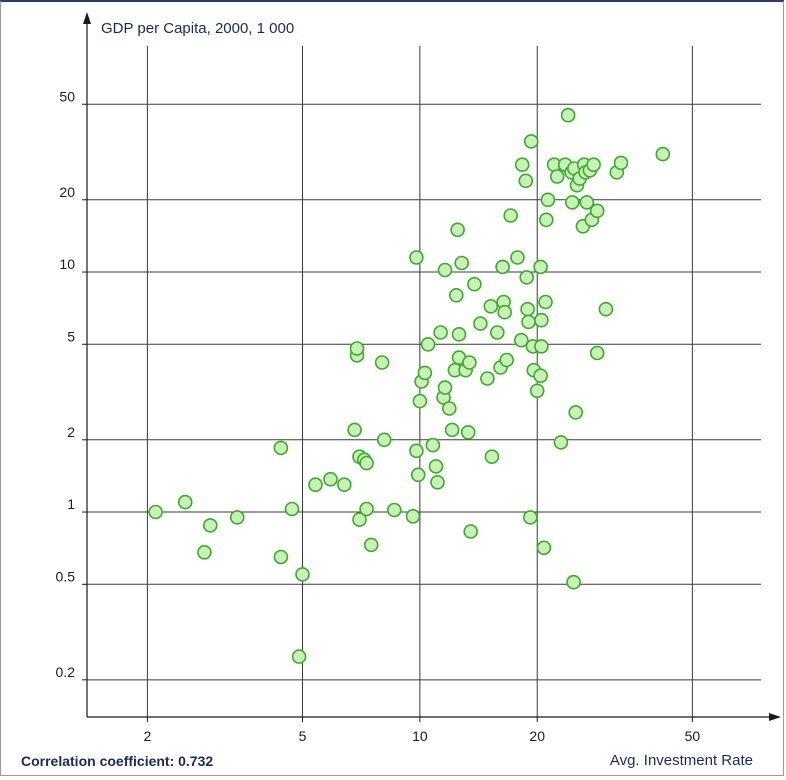  What do you see at coordinates (67, 264) in the screenshot?
I see `y-tick-label: 10` at bounding box center [67, 264].